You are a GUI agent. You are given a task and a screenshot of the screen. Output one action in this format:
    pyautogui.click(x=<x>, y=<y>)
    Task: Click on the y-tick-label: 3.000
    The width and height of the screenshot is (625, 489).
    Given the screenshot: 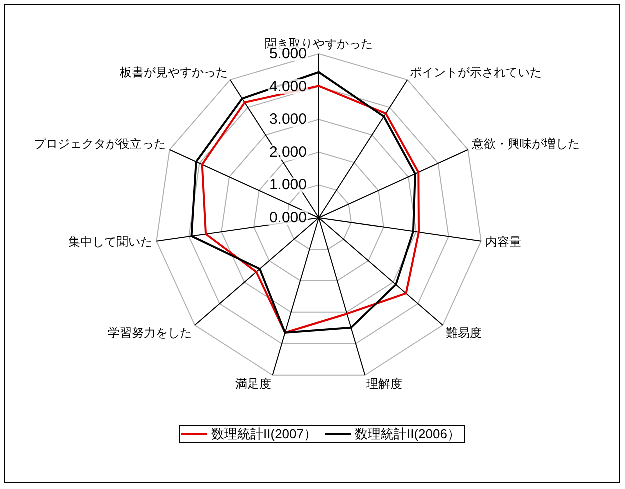 What is the action you would take?
    pyautogui.click(x=288, y=119)
    